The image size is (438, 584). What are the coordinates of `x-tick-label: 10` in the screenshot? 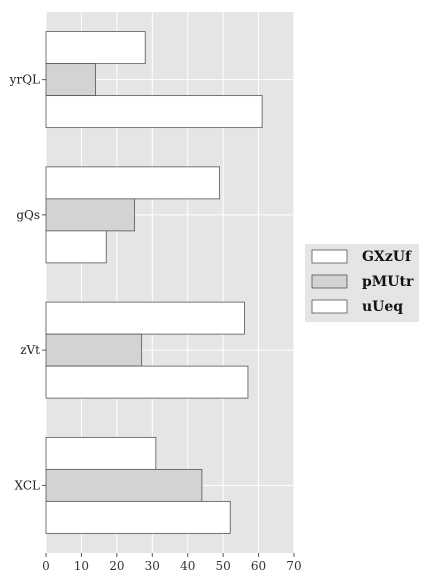 It's located at (81, 566).